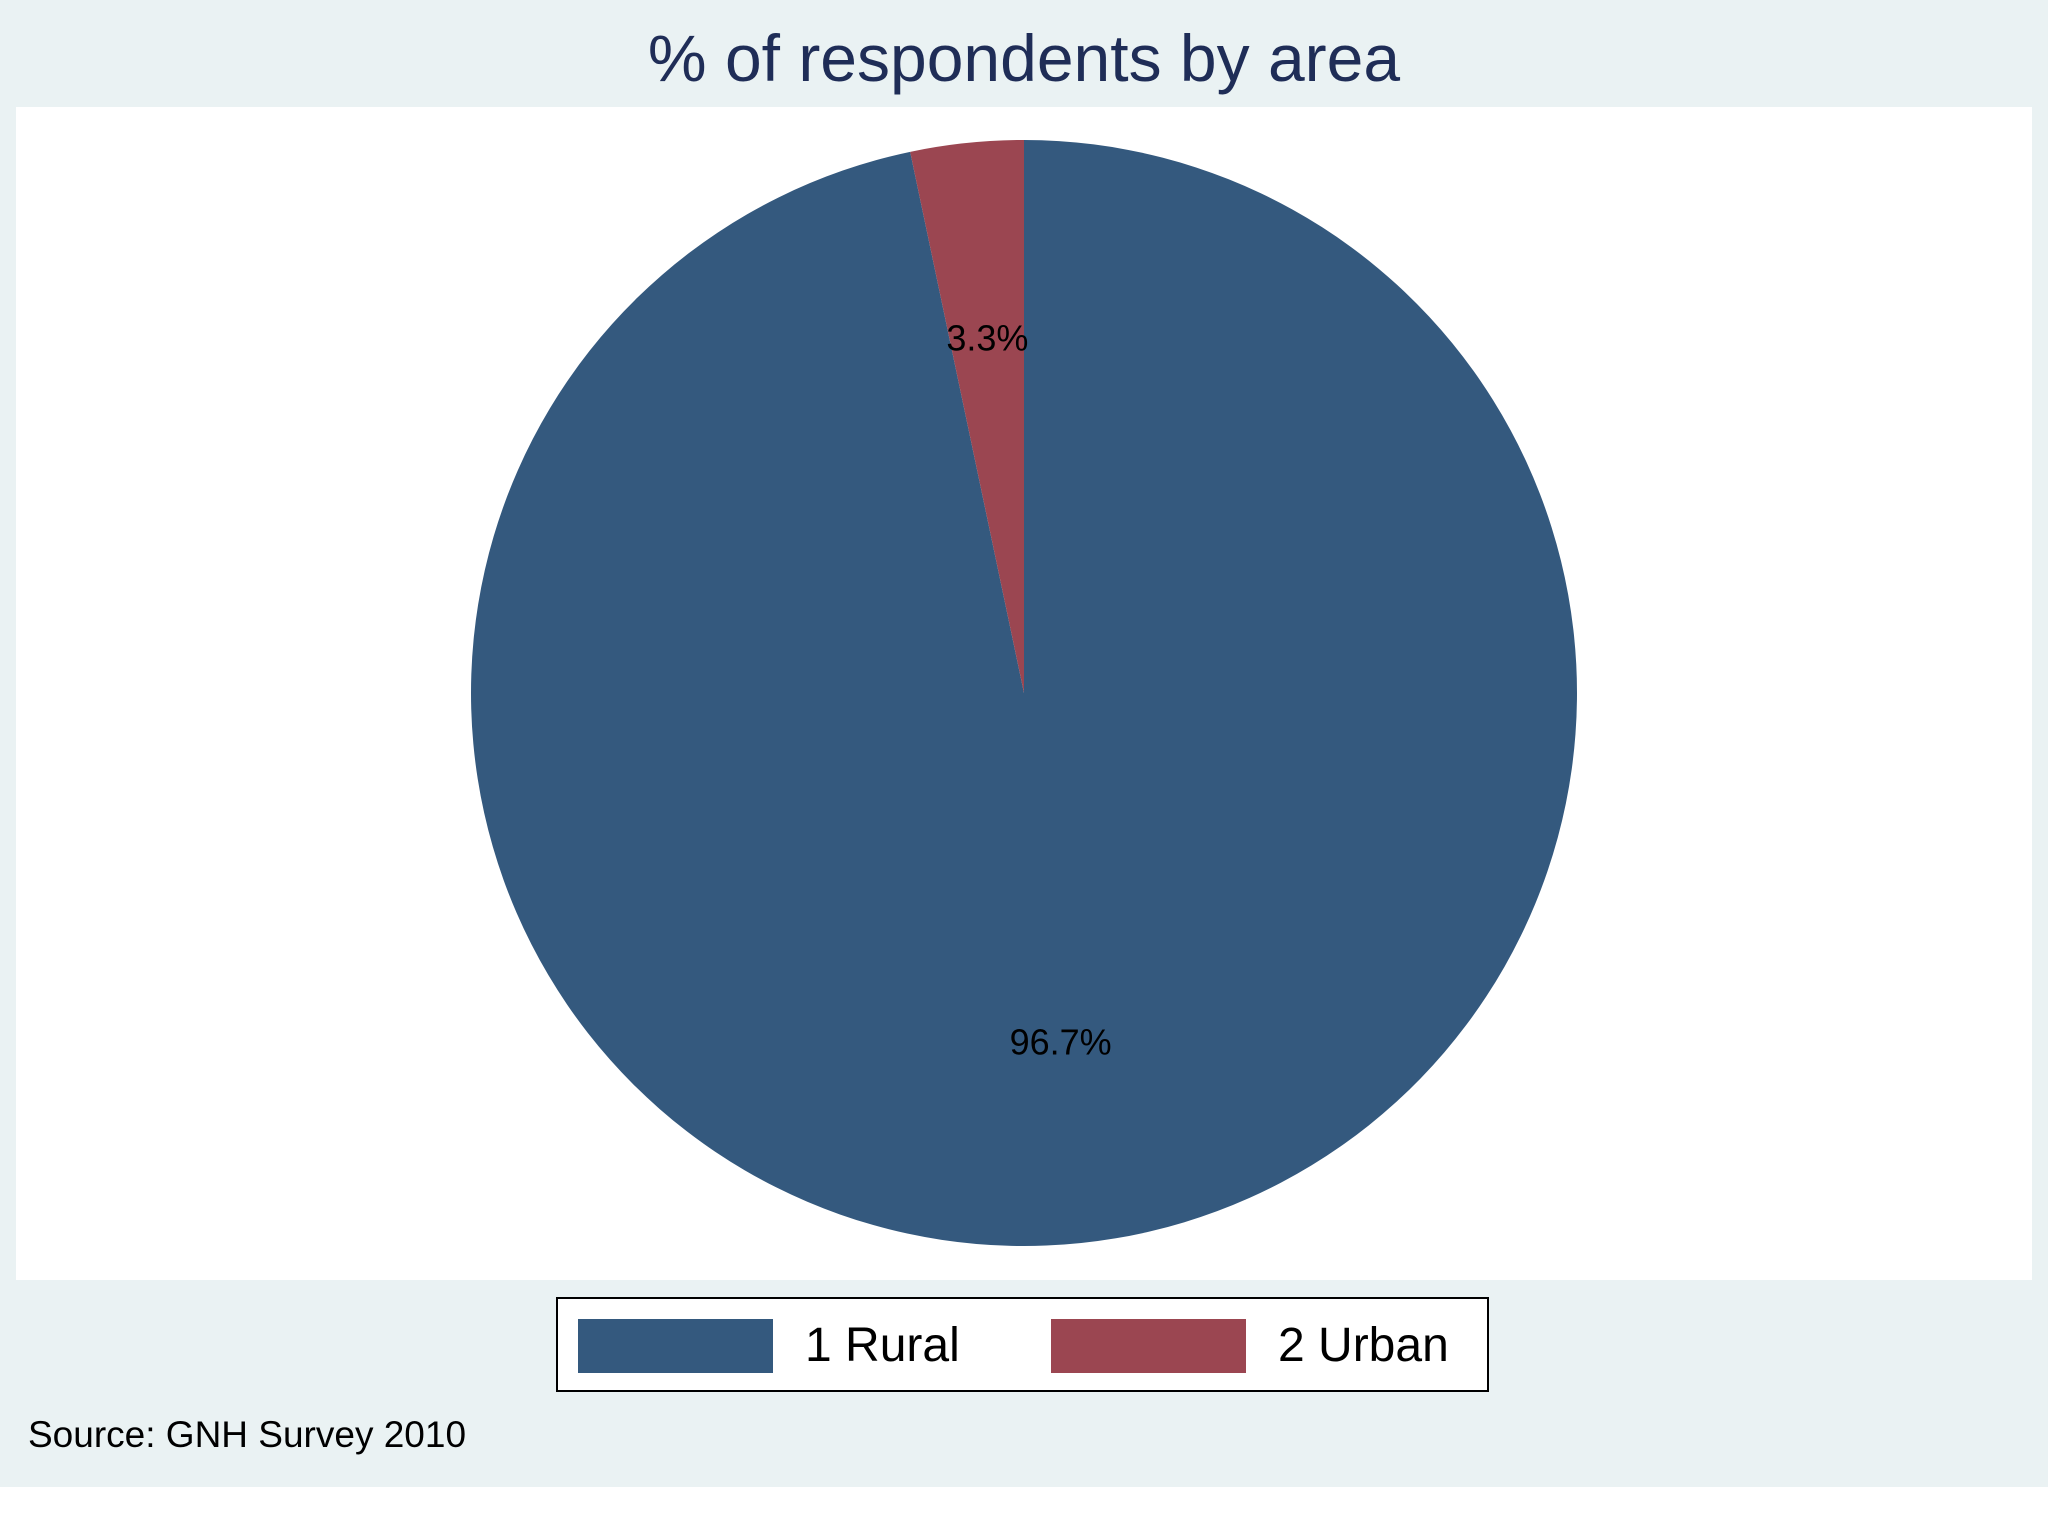  What do you see at coordinates (675, 1346) in the screenshot?
I see `legend-swatch-rural` at bounding box center [675, 1346].